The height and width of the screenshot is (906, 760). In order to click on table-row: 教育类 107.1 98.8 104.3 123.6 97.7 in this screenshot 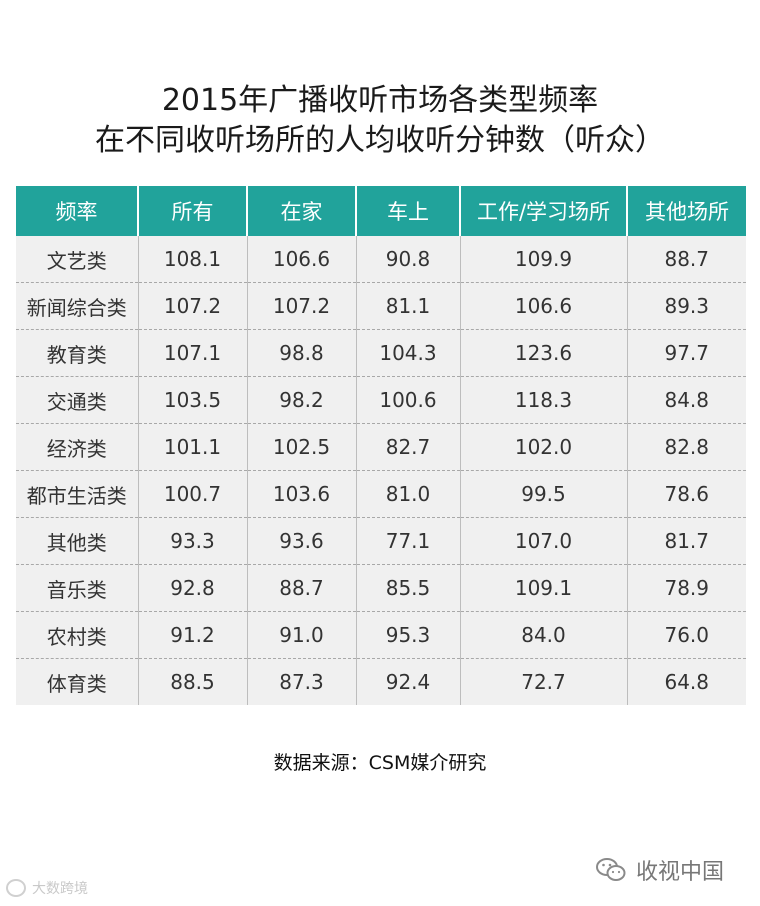, I will do `click(381, 353)`.